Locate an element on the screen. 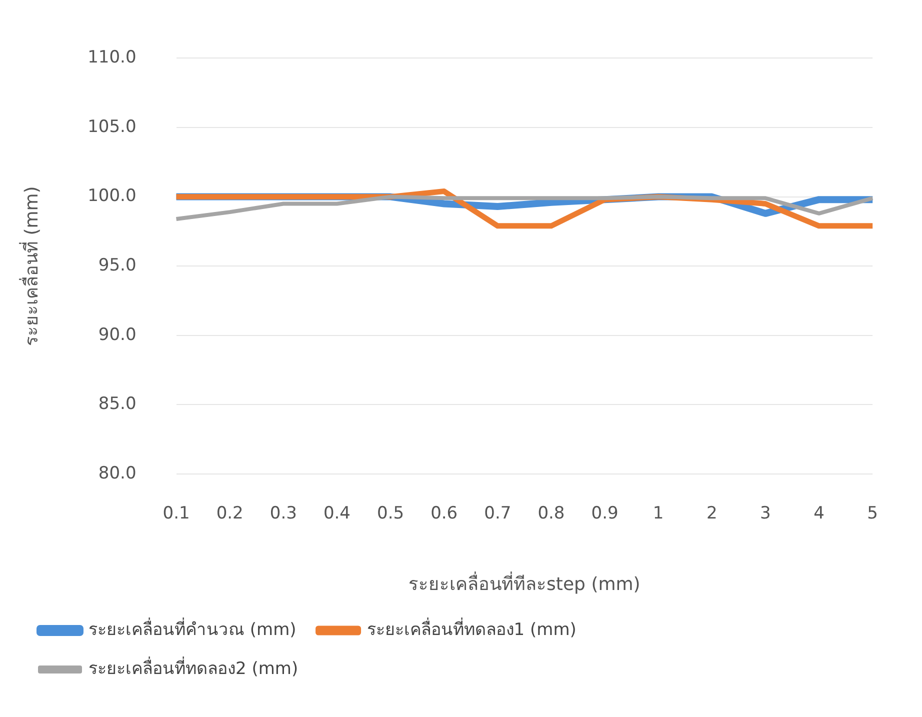 This screenshot has width=922, height=717. x-tick-label: 3 is located at coordinates (765, 514).